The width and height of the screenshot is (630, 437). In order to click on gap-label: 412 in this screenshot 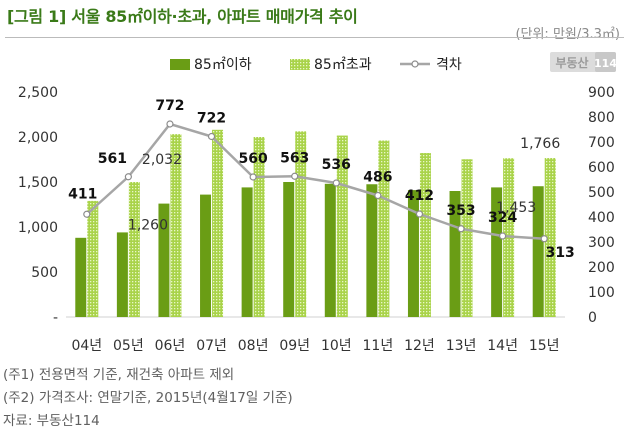, I will do `click(419, 196)`.